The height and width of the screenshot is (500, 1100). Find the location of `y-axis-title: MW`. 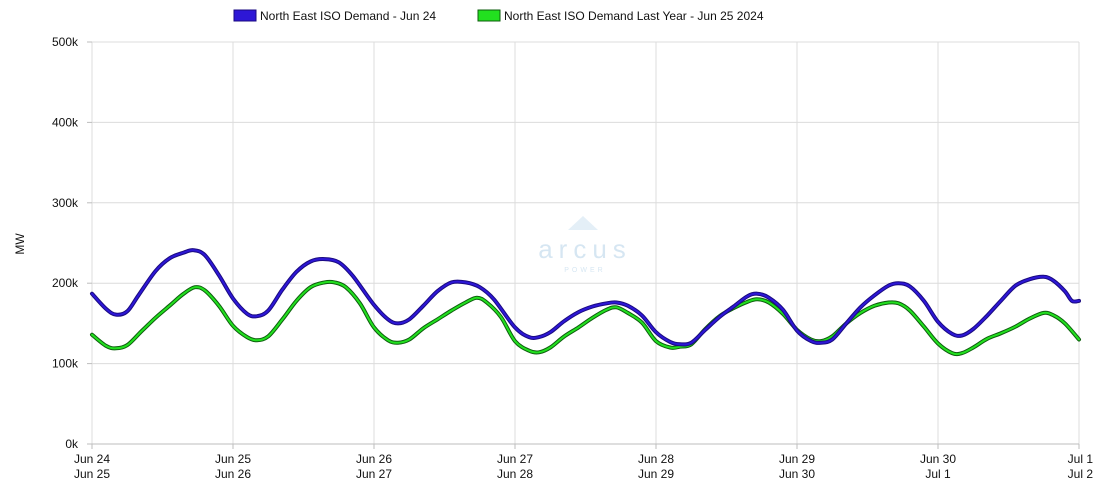

y-axis-title: MW is located at coordinates (20, 244).